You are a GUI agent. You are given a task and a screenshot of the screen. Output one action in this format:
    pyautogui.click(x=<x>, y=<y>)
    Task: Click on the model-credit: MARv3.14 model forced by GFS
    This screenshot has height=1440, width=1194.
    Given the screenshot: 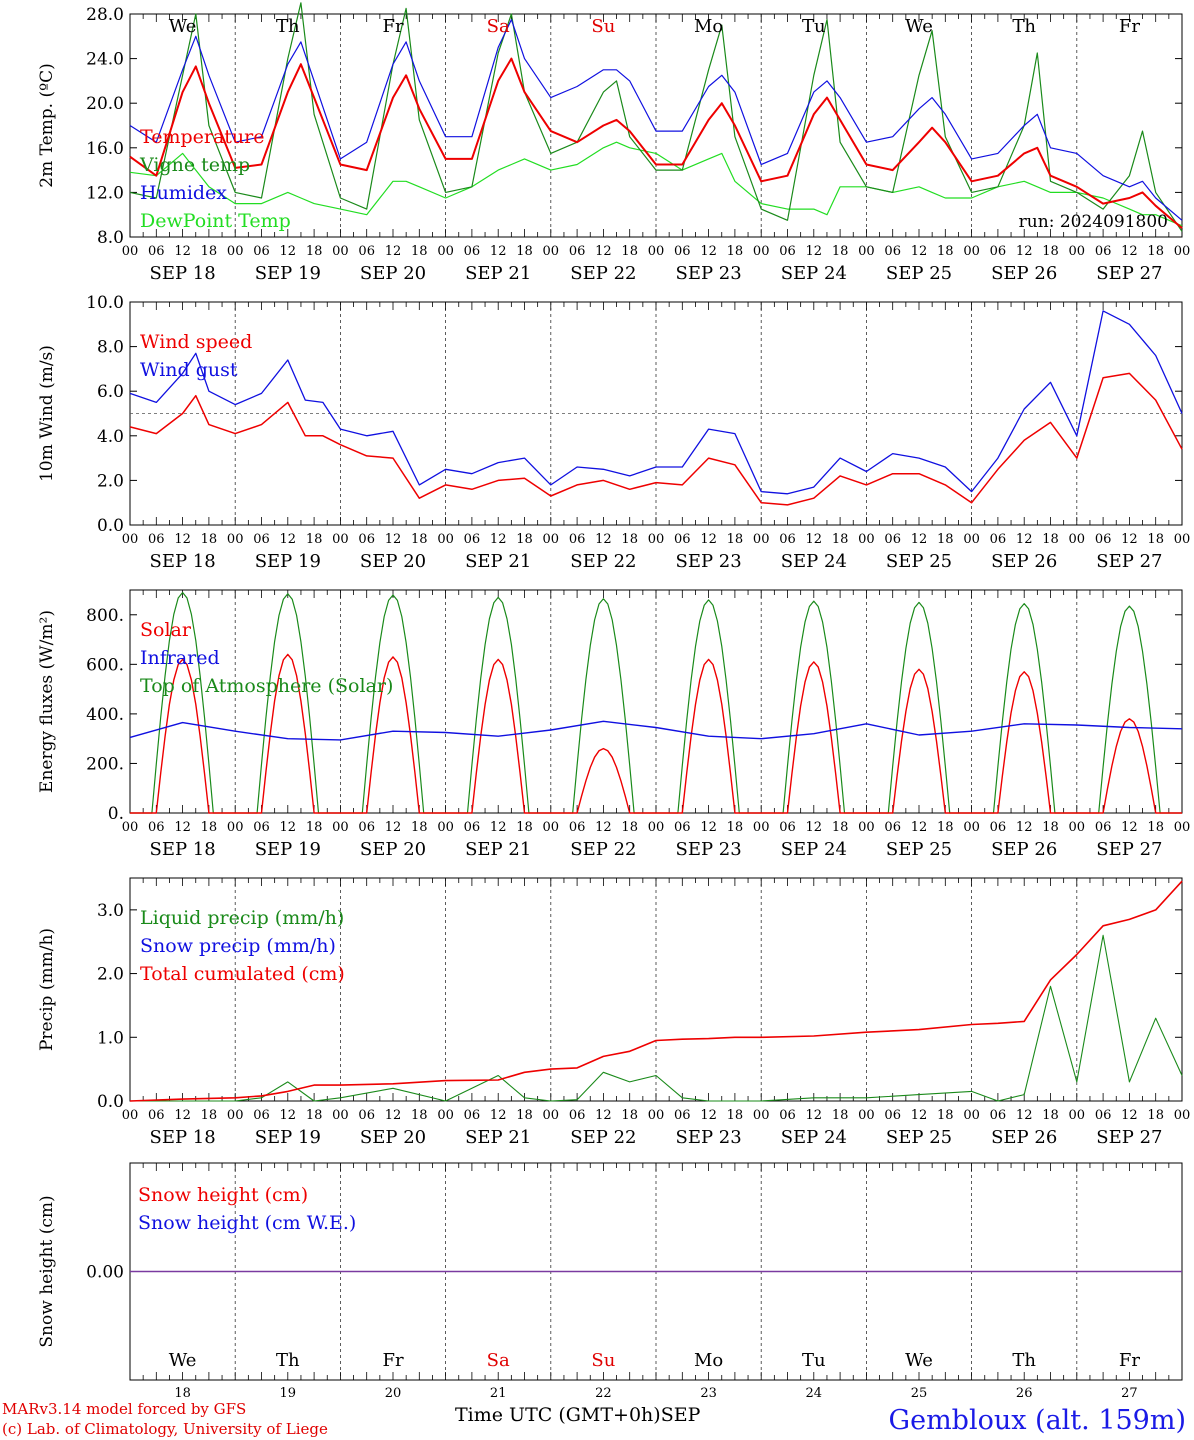 What is the action you would take?
    pyautogui.click(x=124, y=1409)
    